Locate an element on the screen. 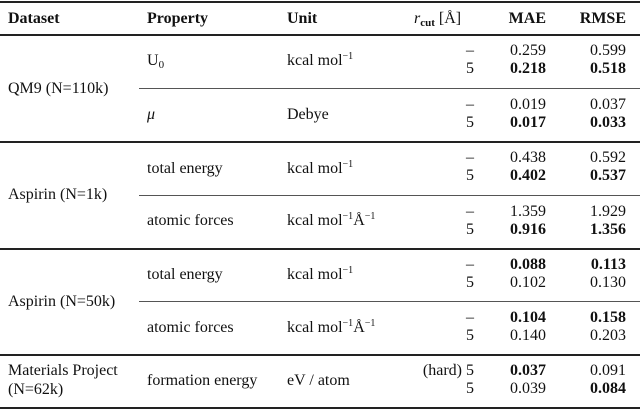 This screenshot has height=410, width=640. rmse-value: 0.113 is located at coordinates (608, 264).